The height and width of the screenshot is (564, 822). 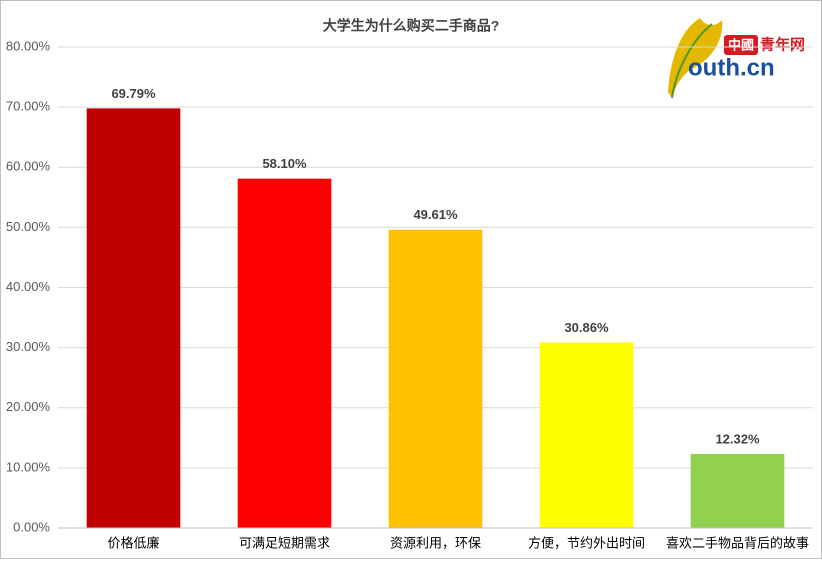 What do you see at coordinates (28, 45) in the screenshot?
I see `y-tick-label: 80.00%` at bounding box center [28, 45].